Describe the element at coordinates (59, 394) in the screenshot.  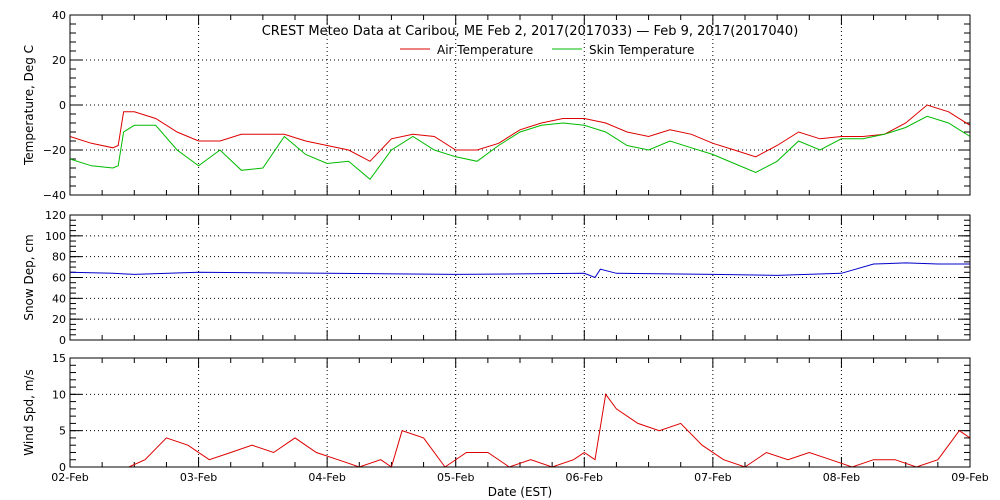
I see `panel-3-y-tick-label: 10` at that location.